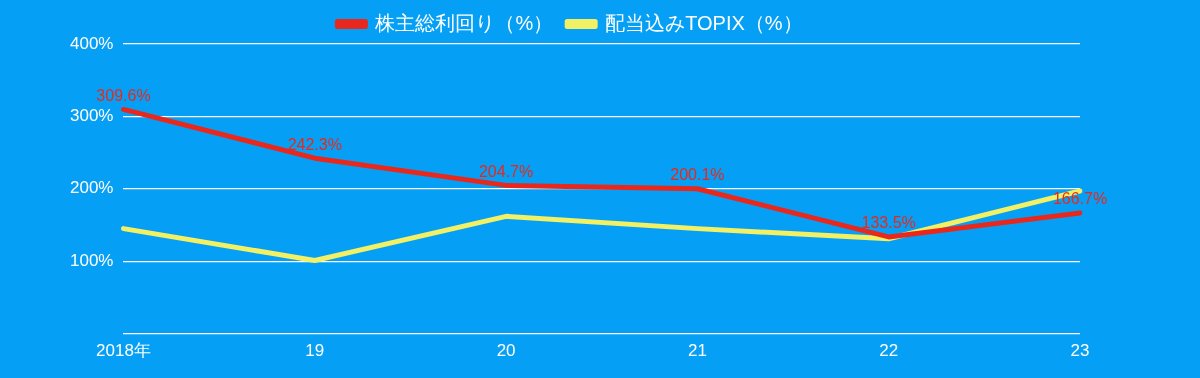 The height and width of the screenshot is (378, 1200). What do you see at coordinates (92, 116) in the screenshot?
I see `y-tick-label: 300%` at bounding box center [92, 116].